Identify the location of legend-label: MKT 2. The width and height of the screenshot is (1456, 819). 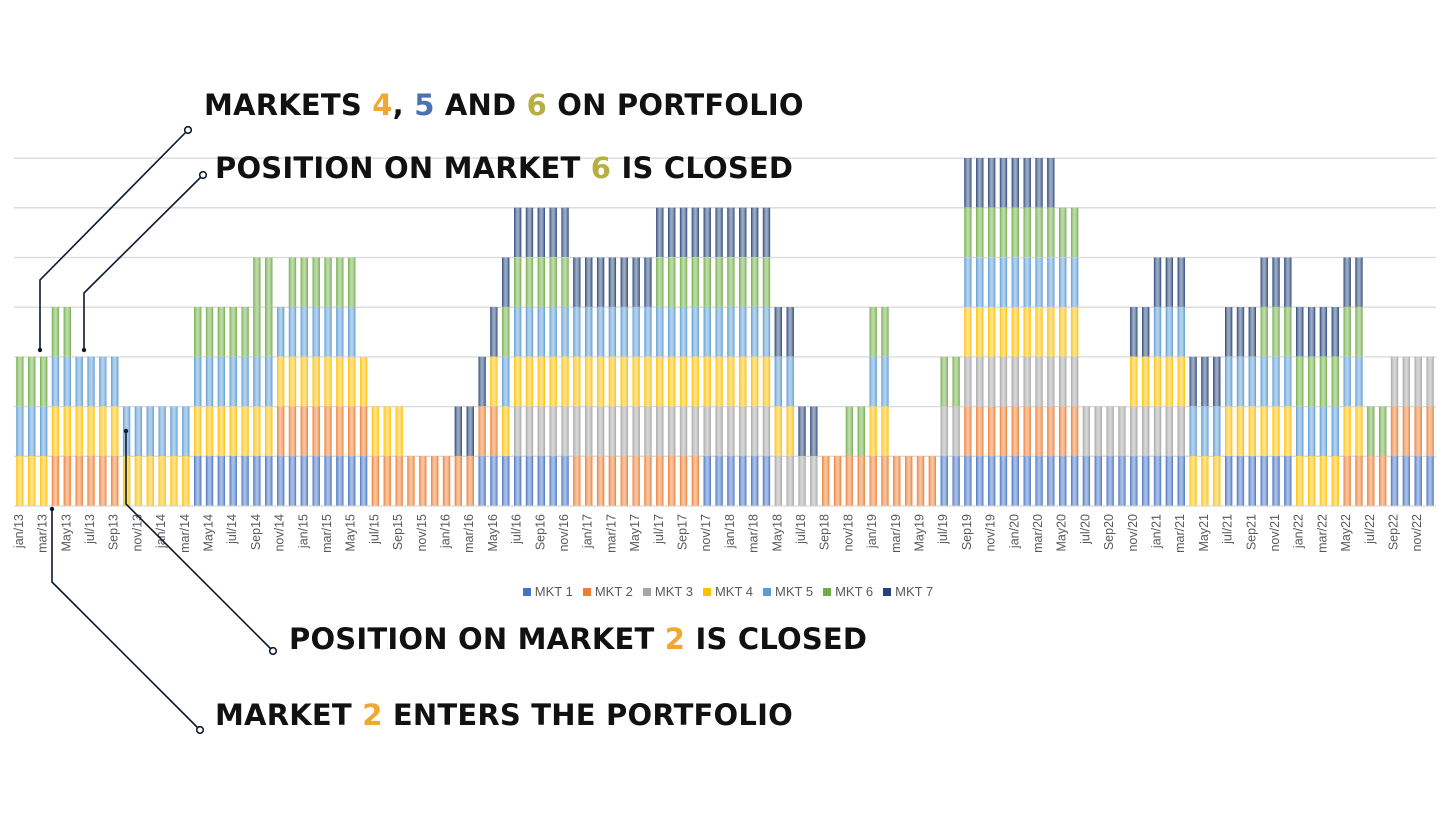
(613, 591).